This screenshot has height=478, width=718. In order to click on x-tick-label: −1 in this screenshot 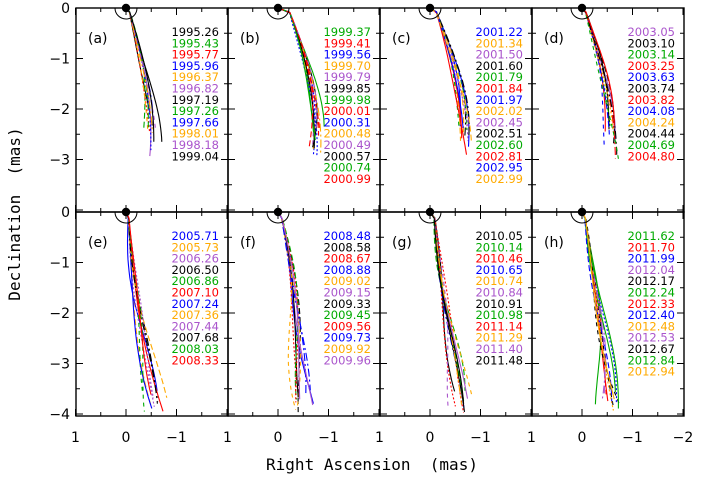, I will do `click(328, 438)`.